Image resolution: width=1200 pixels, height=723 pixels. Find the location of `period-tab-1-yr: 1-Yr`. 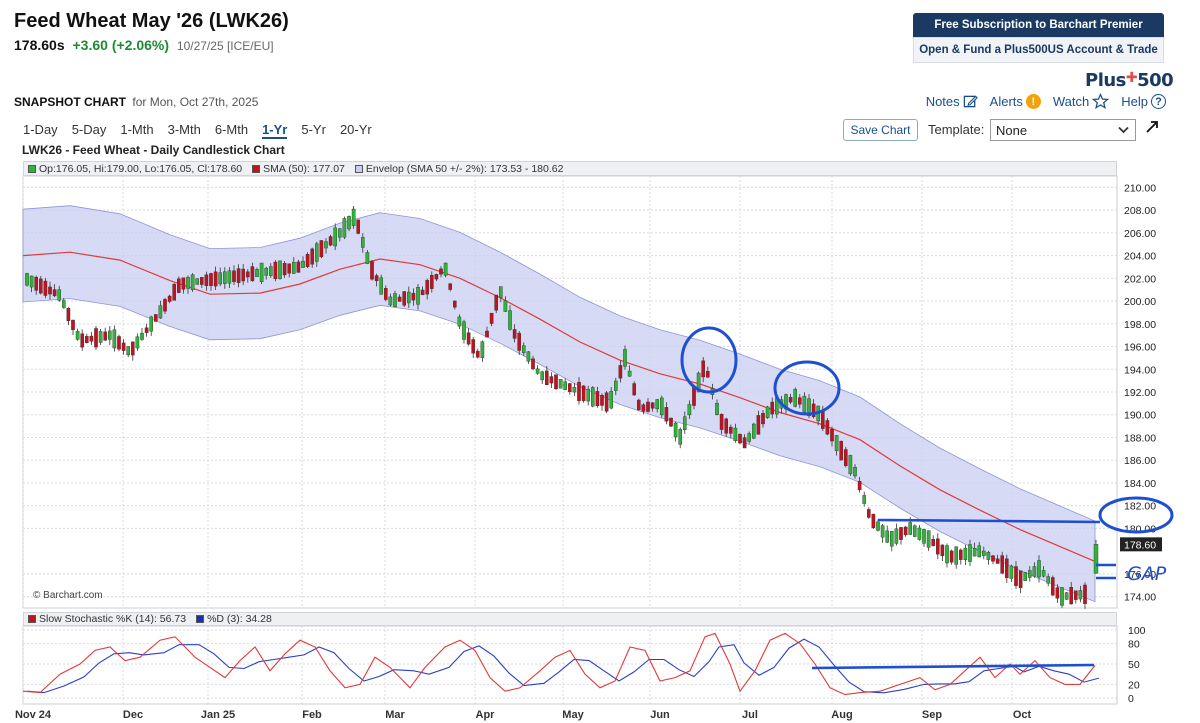

period-tab-1-yr: 1-Yr is located at coordinates (275, 130).